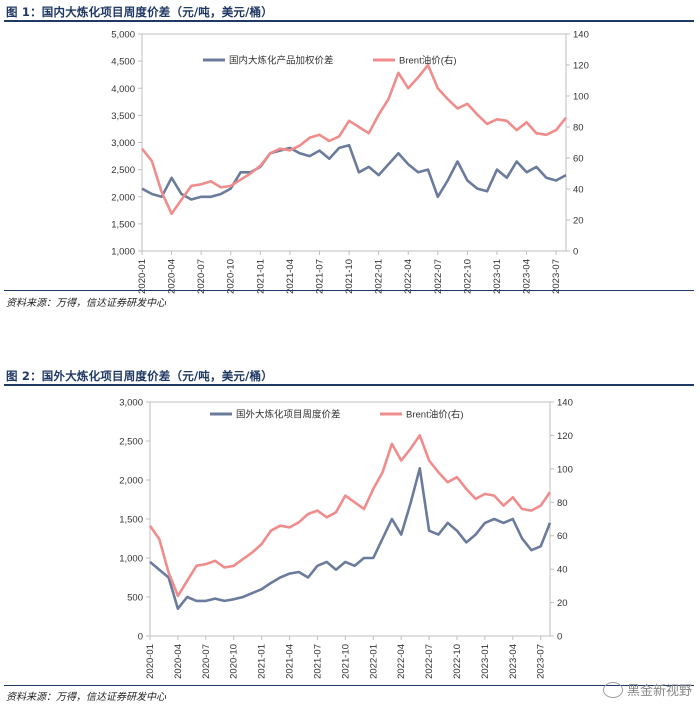  Describe the element at coordinates (140, 637) in the screenshot. I see `left-axis-tick-label: 0` at that location.